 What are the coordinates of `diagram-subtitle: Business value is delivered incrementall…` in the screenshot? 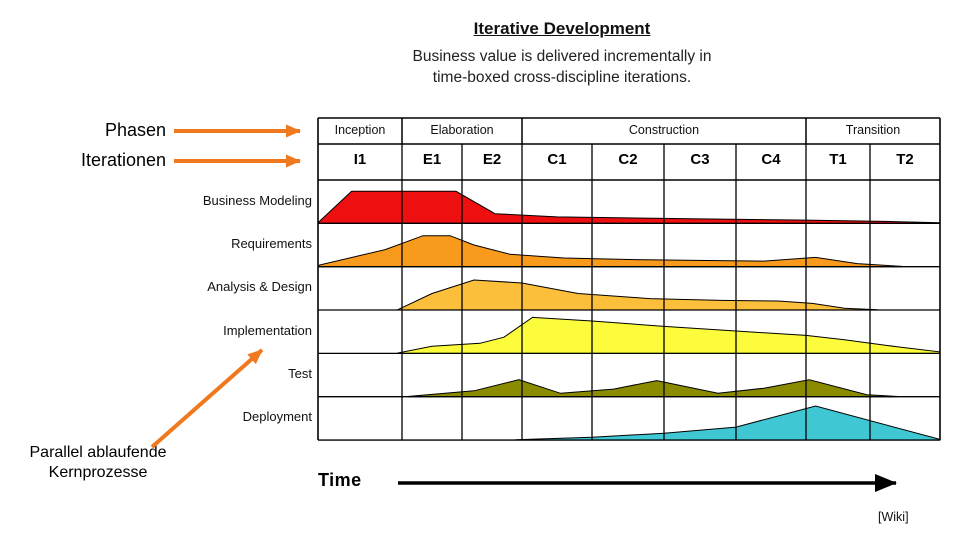 It's located at (562, 67).